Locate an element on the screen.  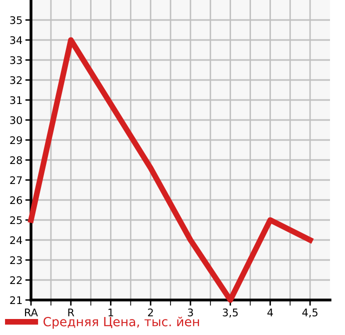
y-tick-label: 21 is located at coordinates (16, 300).